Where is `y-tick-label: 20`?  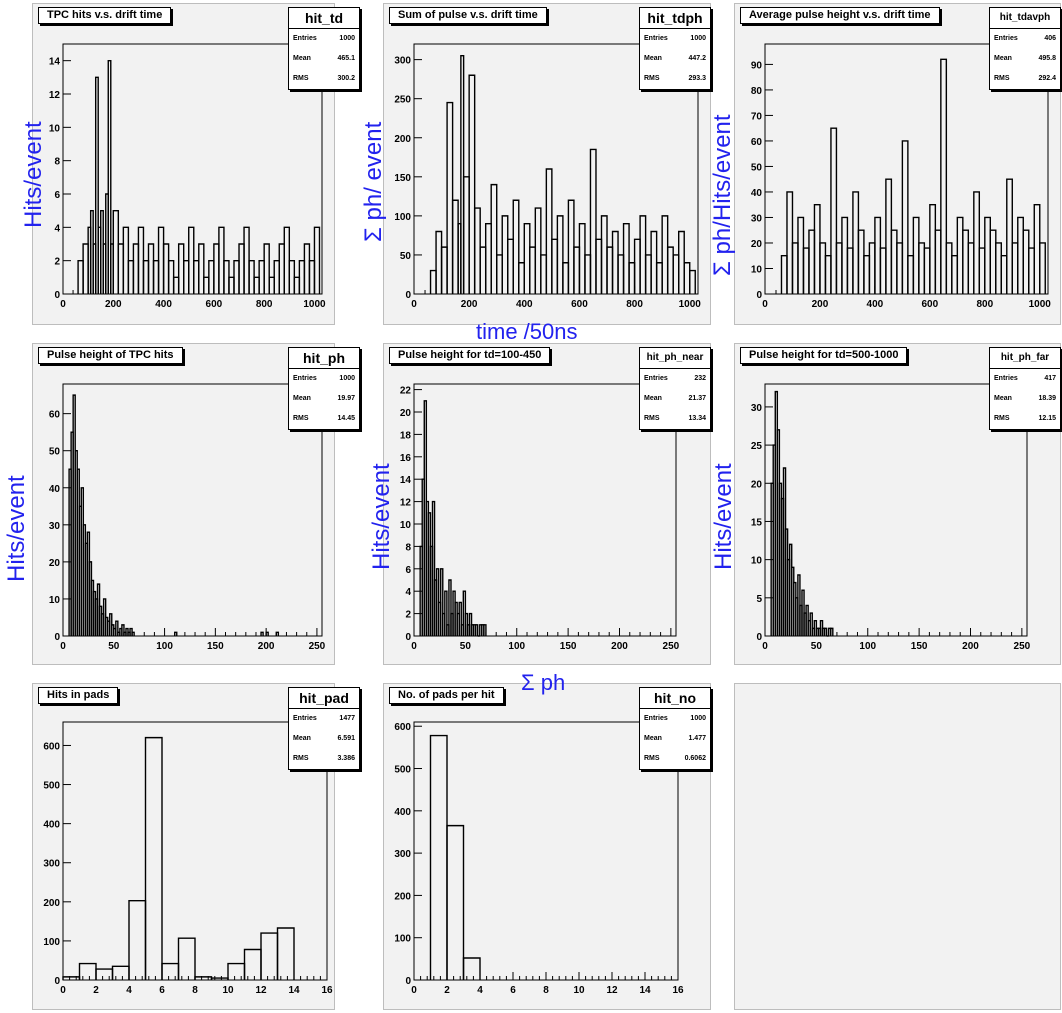
y-tick-label: 20 is located at coordinates (55, 563).